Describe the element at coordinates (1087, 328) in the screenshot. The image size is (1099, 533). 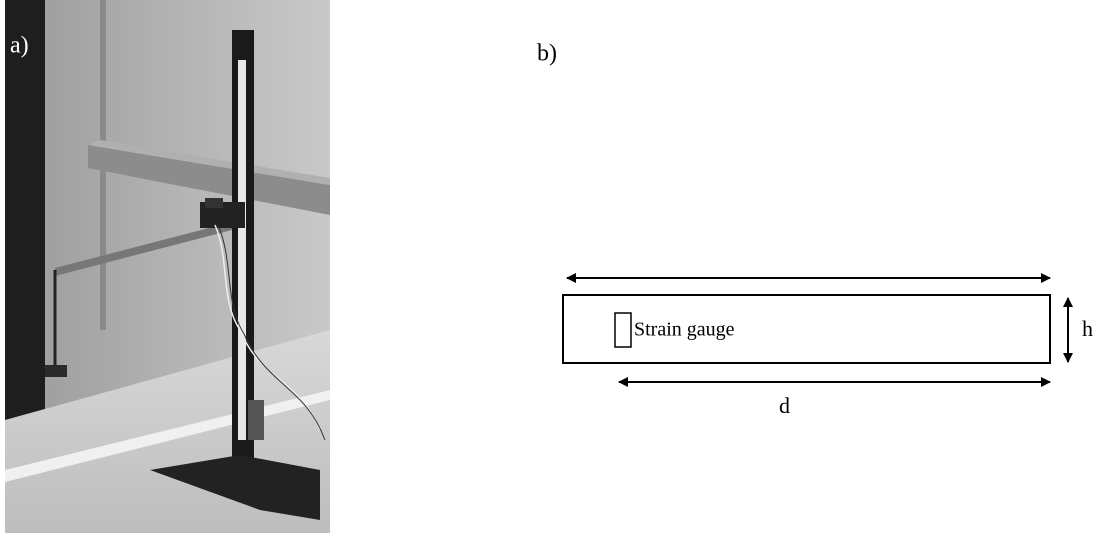
I see `height-label: h` at that location.